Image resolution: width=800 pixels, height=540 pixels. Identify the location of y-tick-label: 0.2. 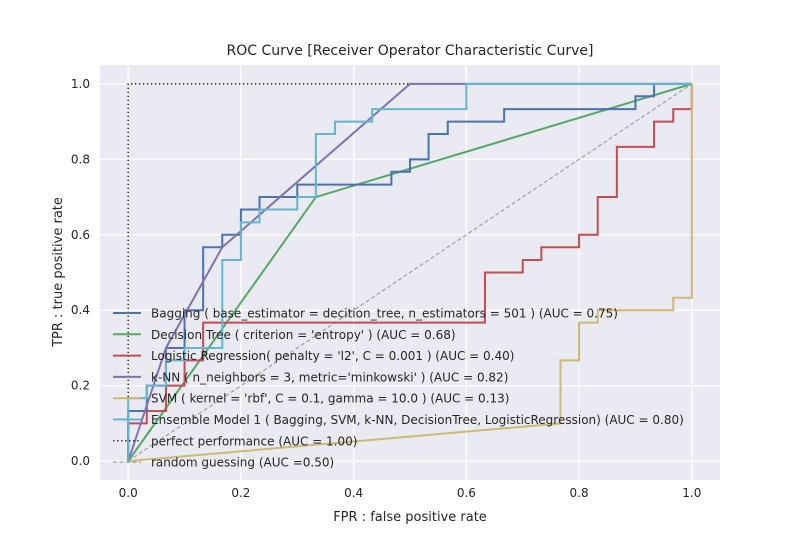
(80, 386).